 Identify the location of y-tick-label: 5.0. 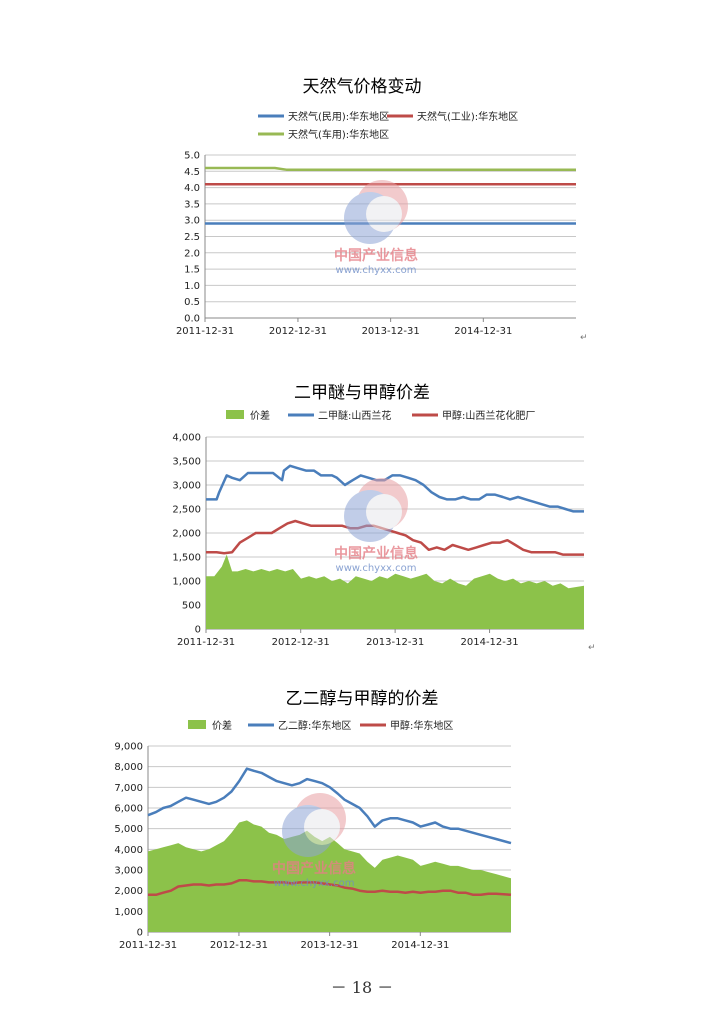
(192, 156).